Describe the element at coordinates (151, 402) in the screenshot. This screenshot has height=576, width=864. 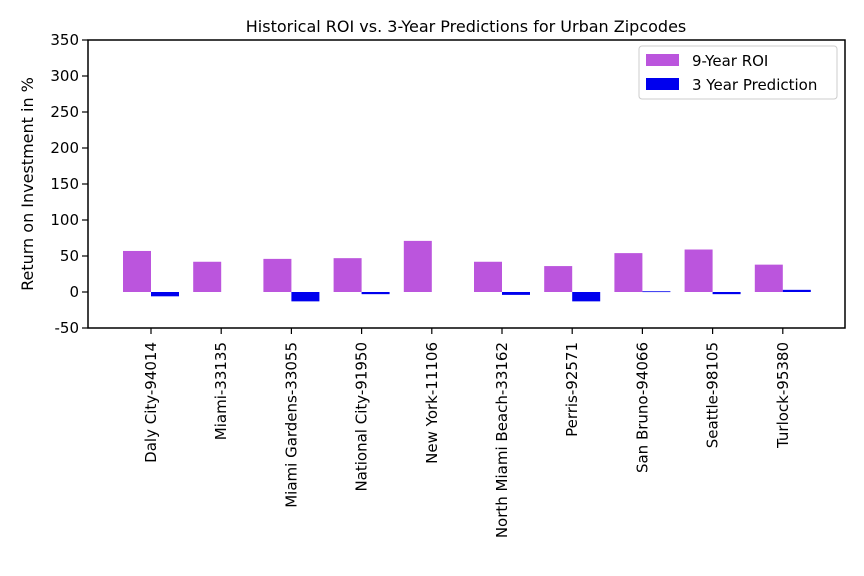
I see `x-tick-label: Daly City-94014` at that location.